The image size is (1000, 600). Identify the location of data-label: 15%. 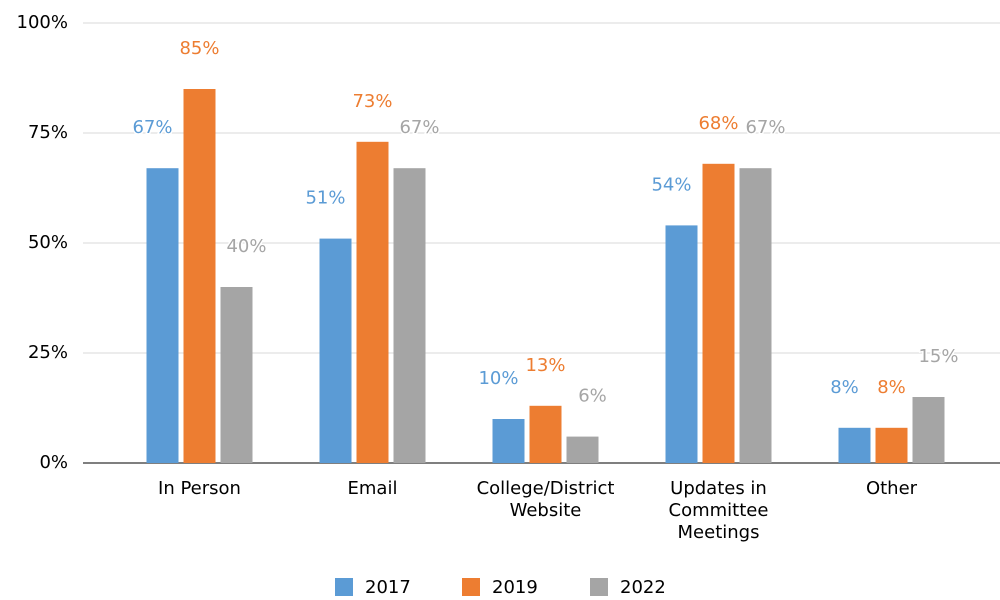
(938, 356).